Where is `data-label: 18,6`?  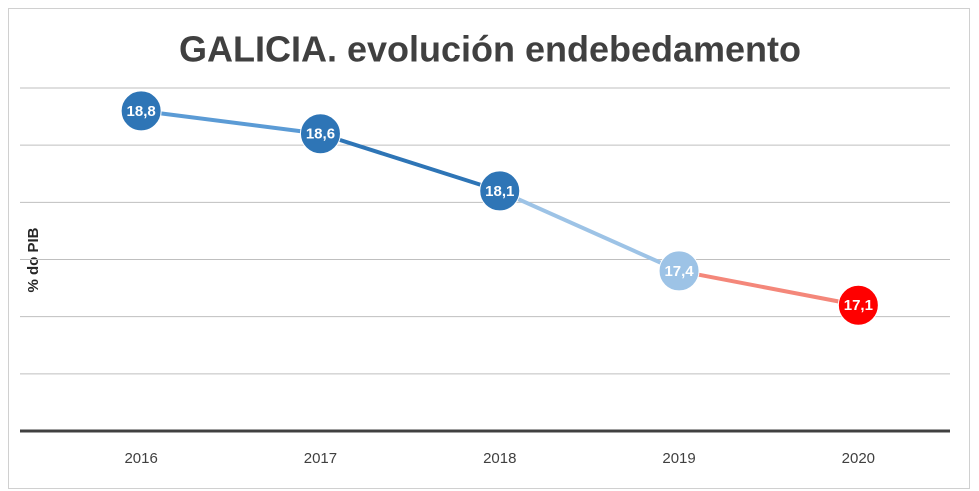
data-label: 18,6 is located at coordinates (320, 134).